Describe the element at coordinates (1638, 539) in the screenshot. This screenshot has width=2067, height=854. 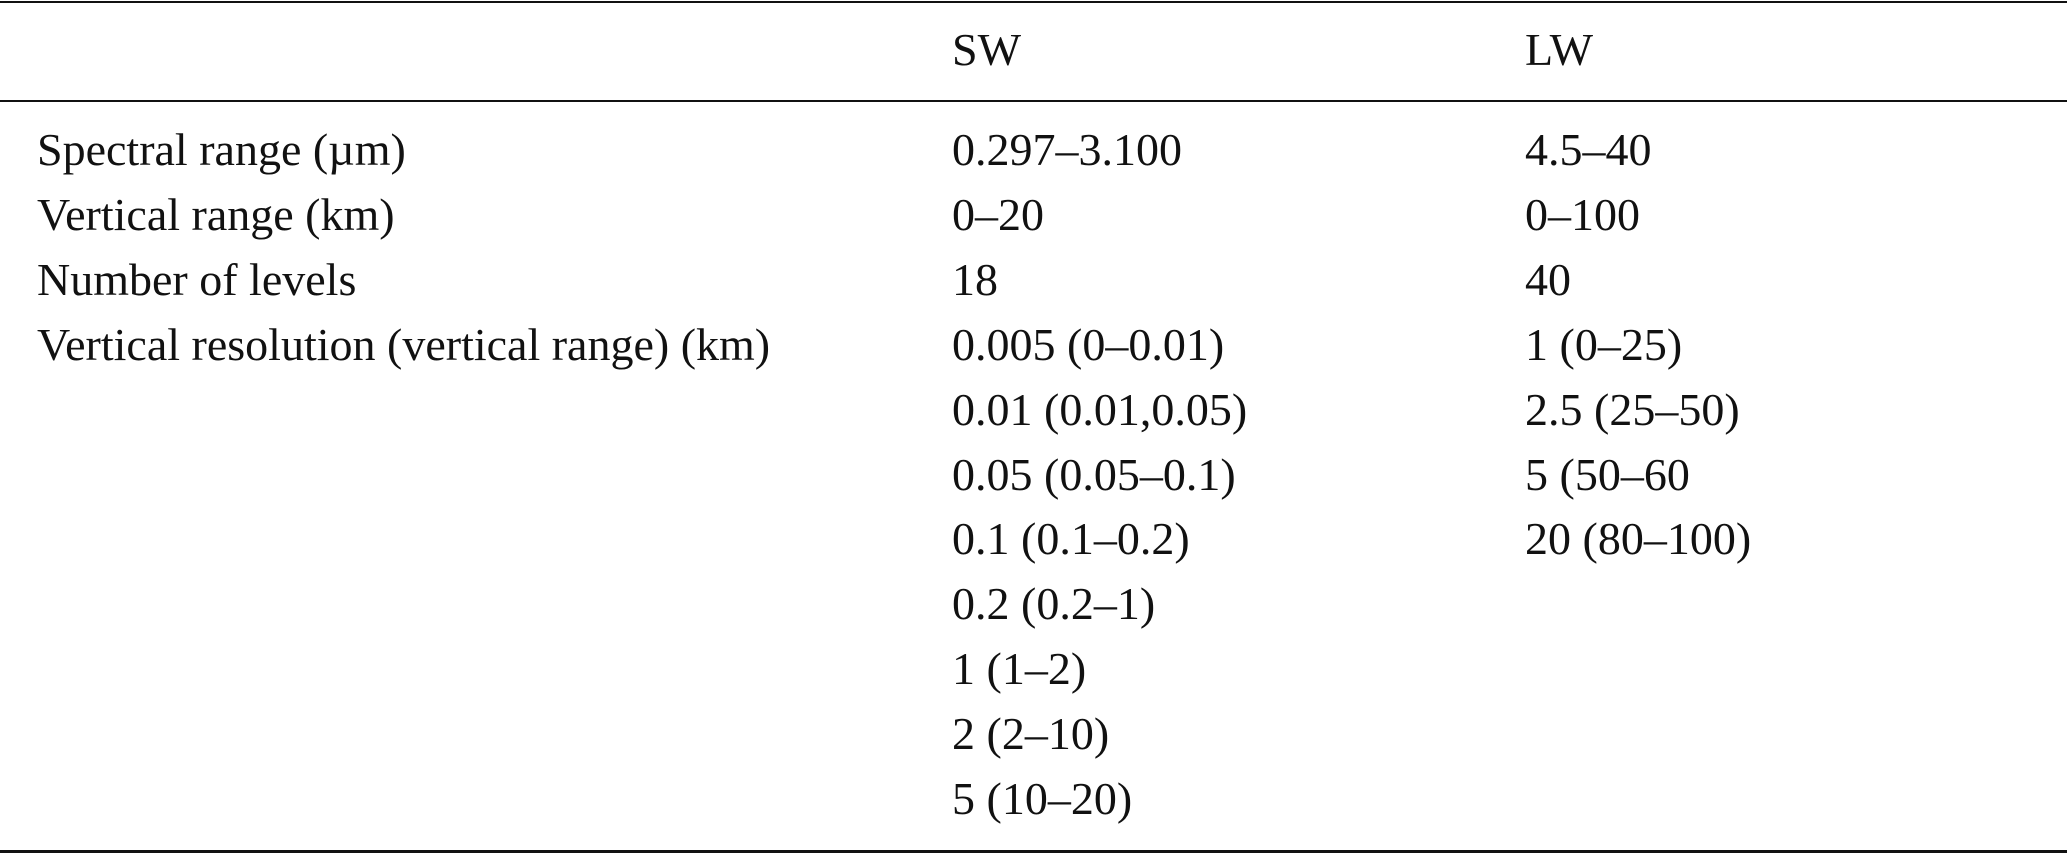
I see `cell: 20 (80–100)` at that location.